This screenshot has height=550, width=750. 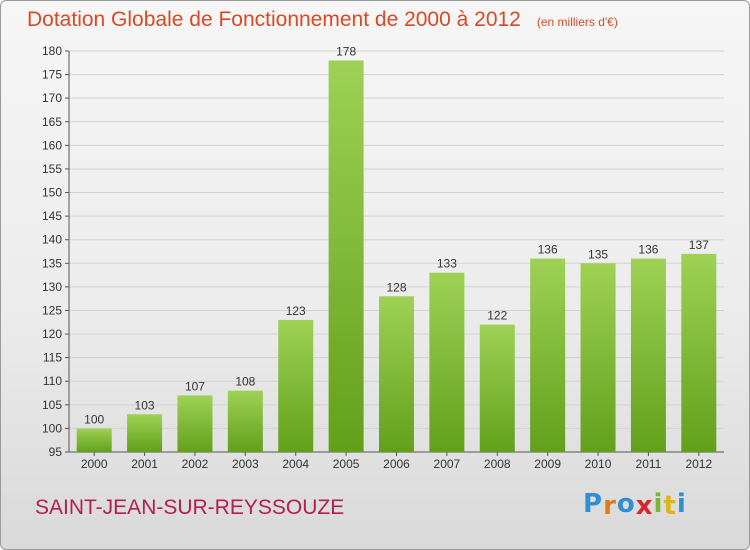 I want to click on x-tick-label: 2007, so click(x=447, y=464).